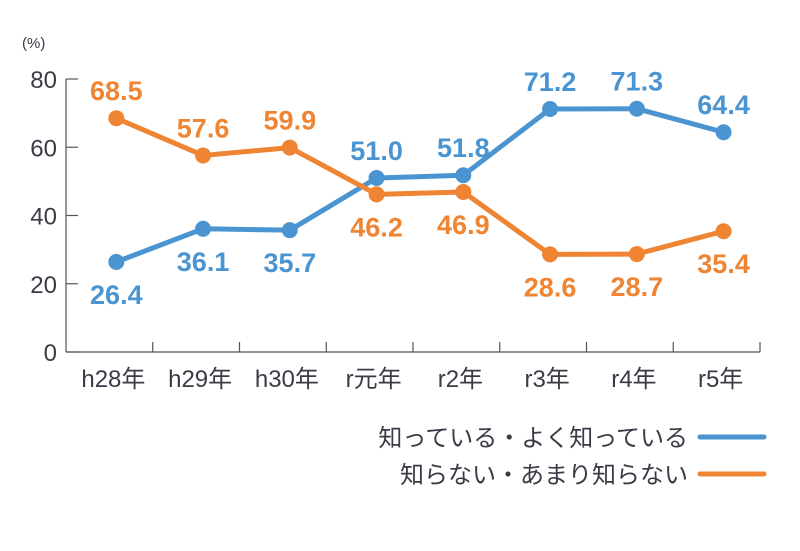 The height and width of the screenshot is (551, 800). What do you see at coordinates (287, 379) in the screenshot?
I see `x-tick-label: h30年` at bounding box center [287, 379].